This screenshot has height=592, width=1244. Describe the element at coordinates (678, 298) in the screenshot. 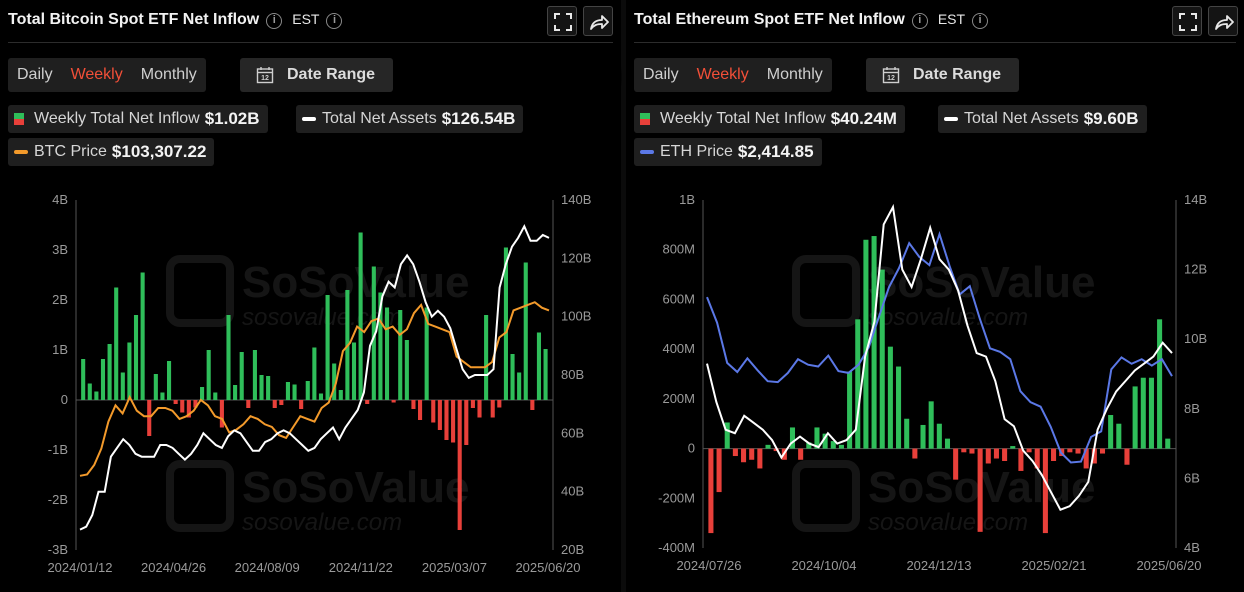

I see `y-left-tick-label: 600M` at that location.